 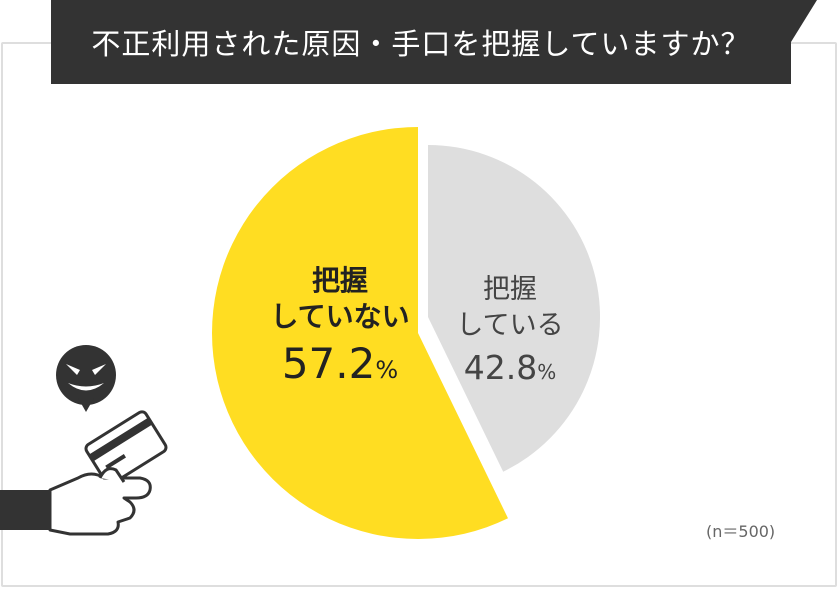 What do you see at coordinates (804, 21) in the screenshot?
I see `title-fold-decoration` at bounding box center [804, 21].